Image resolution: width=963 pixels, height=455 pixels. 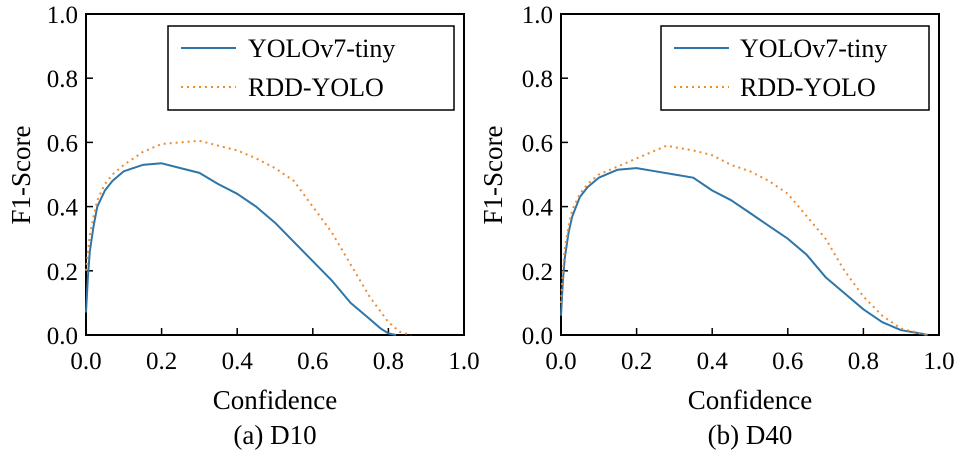 What do you see at coordinates (750, 435) in the screenshot?
I see `panel-caption: (b) D40` at bounding box center [750, 435].